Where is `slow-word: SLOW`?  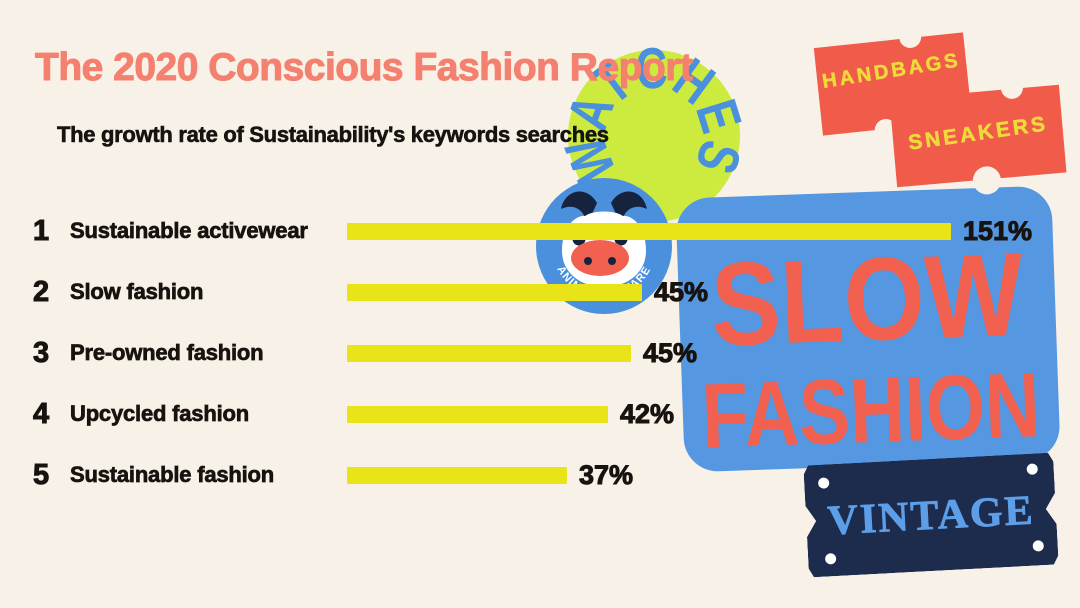 slow-word: SLOW is located at coordinates (867, 300).